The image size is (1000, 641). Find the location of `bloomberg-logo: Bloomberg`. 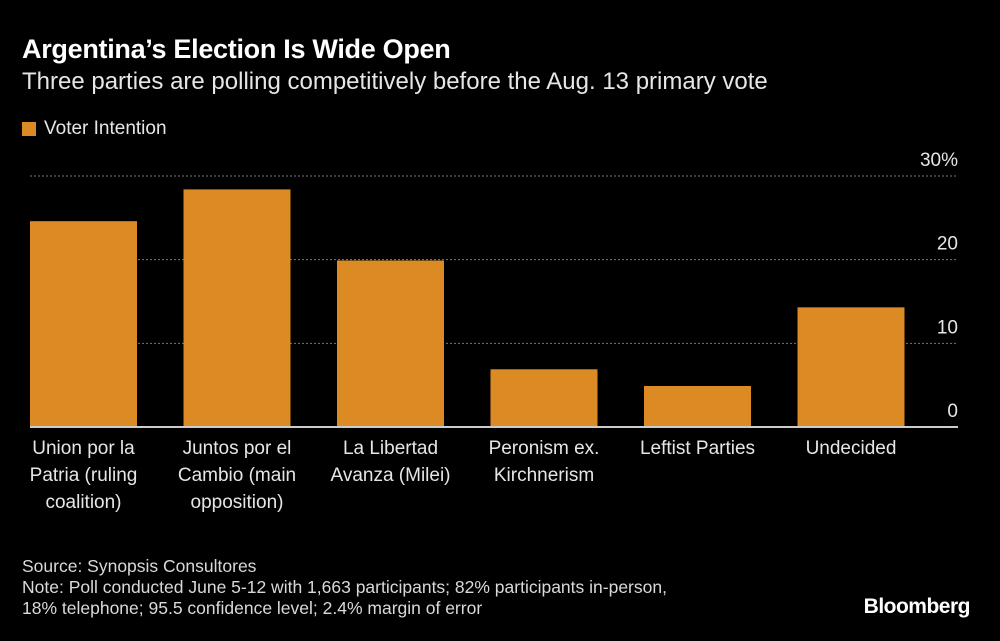

bloomberg-logo: Bloomberg is located at coordinates (917, 606).